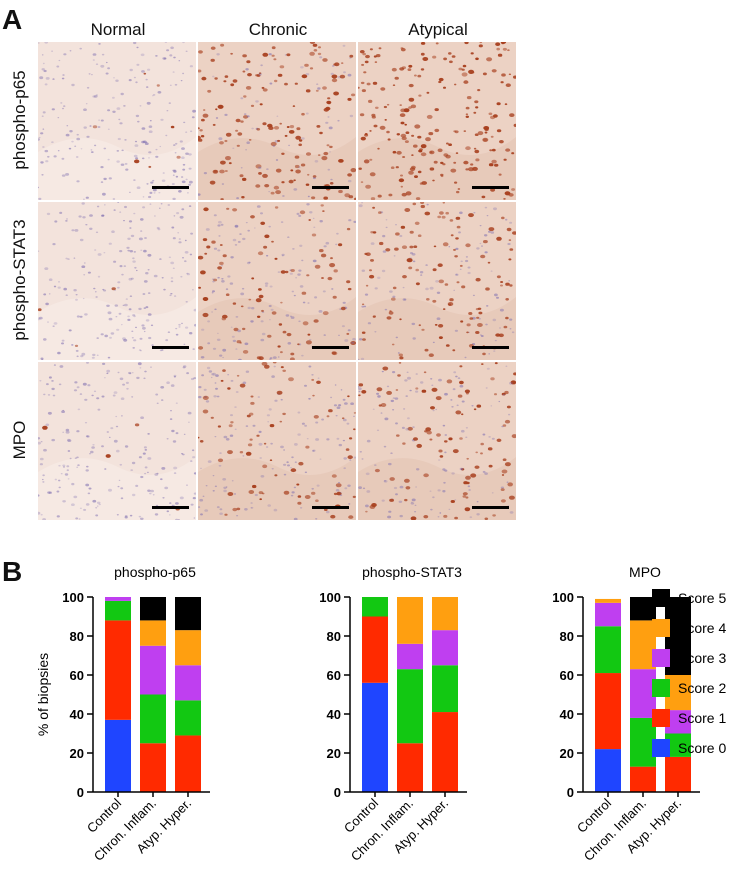 The width and height of the screenshot is (742, 876). What do you see at coordinates (702, 688) in the screenshot?
I see `legend-label: Score 2` at bounding box center [702, 688].